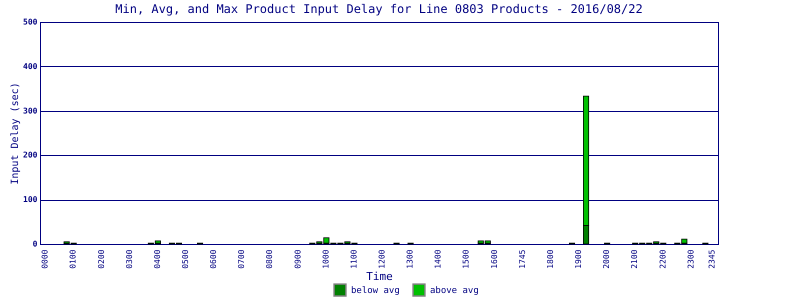  I want to click on x-tick-label: 2300, so click(691, 259).